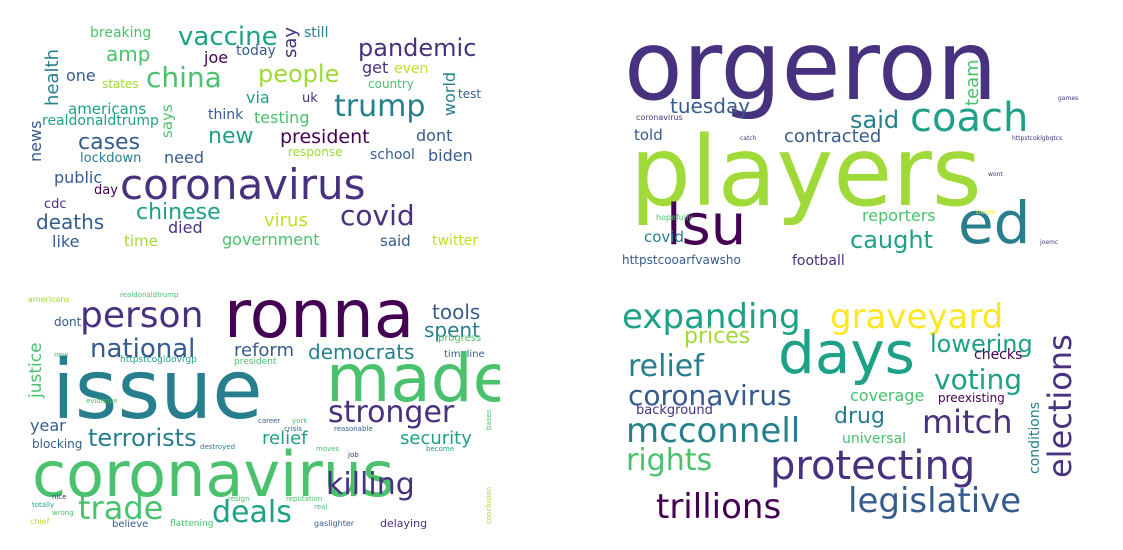 The image size is (1123, 550). Describe the element at coordinates (48, 425) in the screenshot. I see `word: year` at that location.